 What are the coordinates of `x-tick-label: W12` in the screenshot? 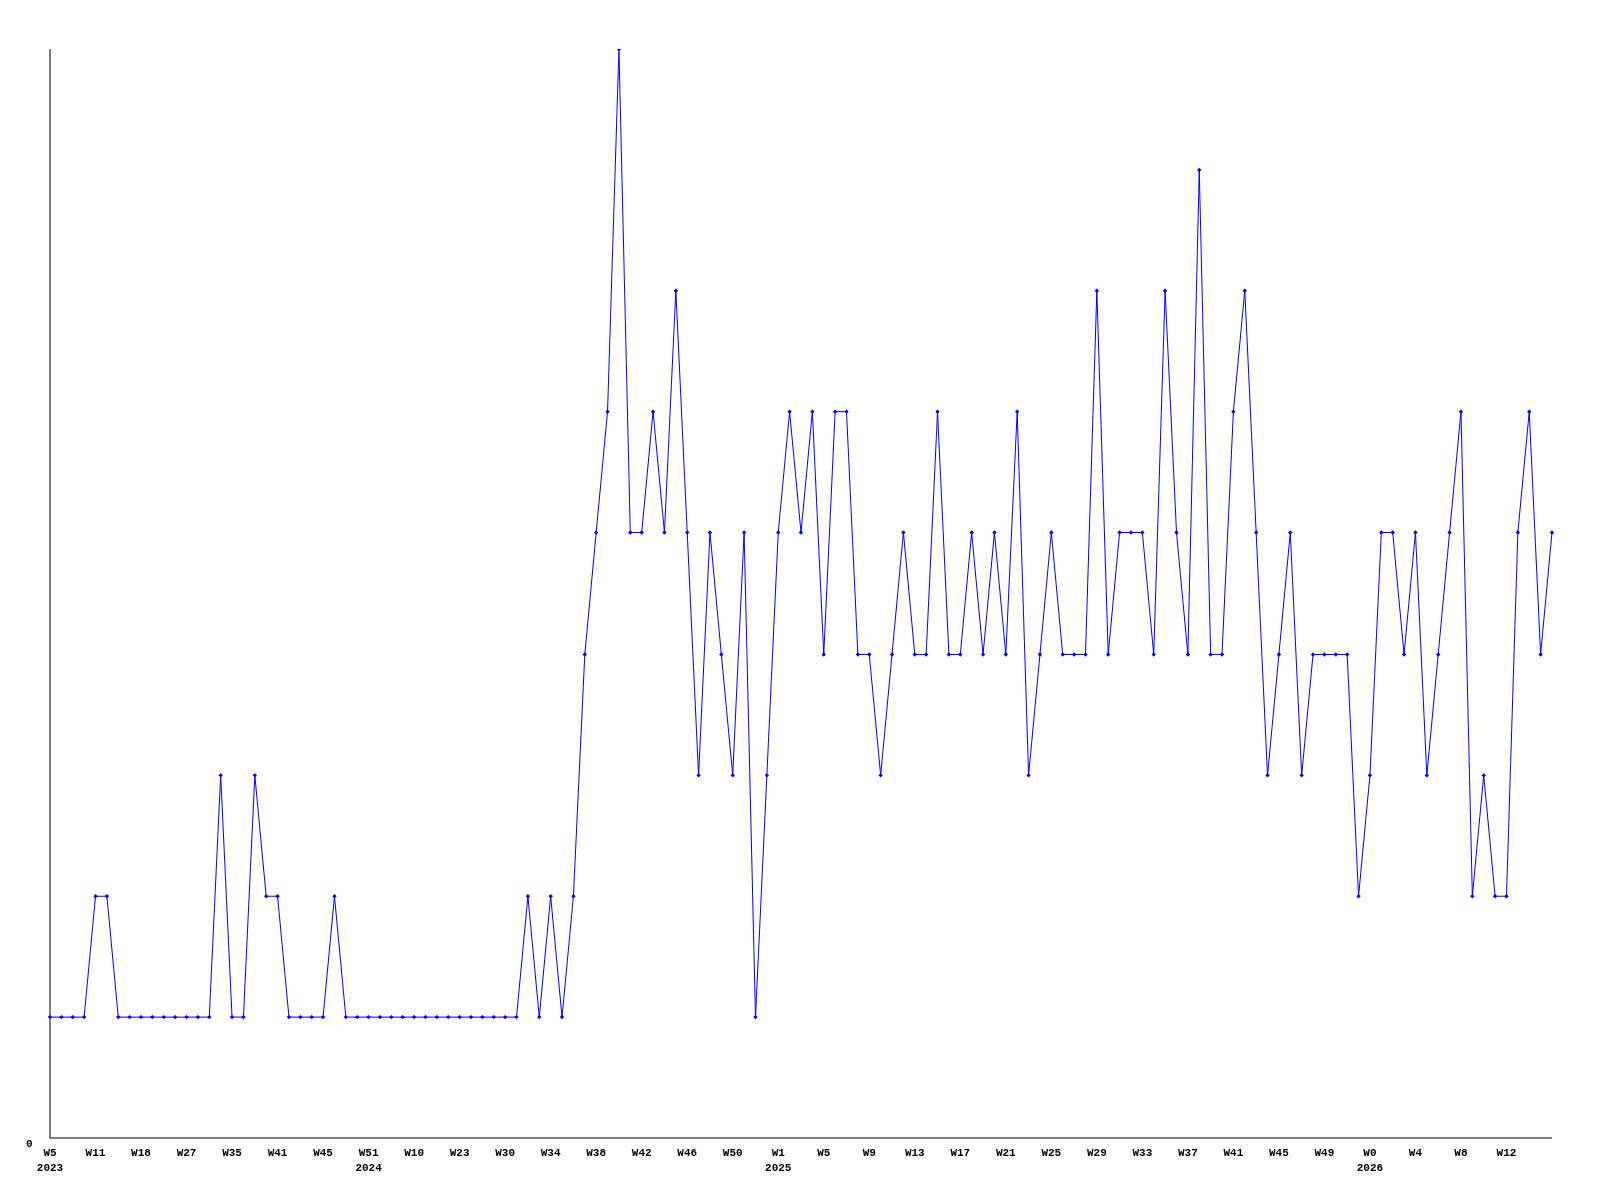 It's located at (1506, 1153).